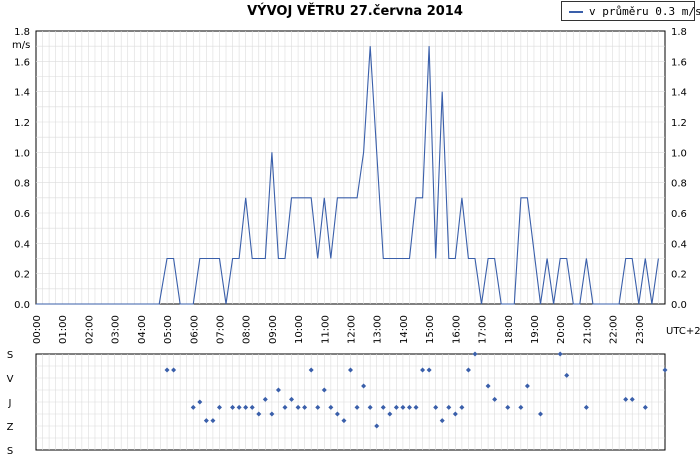 This screenshot has width=700, height=460. I want to click on y-tick-label-right: 1.0, so click(679, 153).